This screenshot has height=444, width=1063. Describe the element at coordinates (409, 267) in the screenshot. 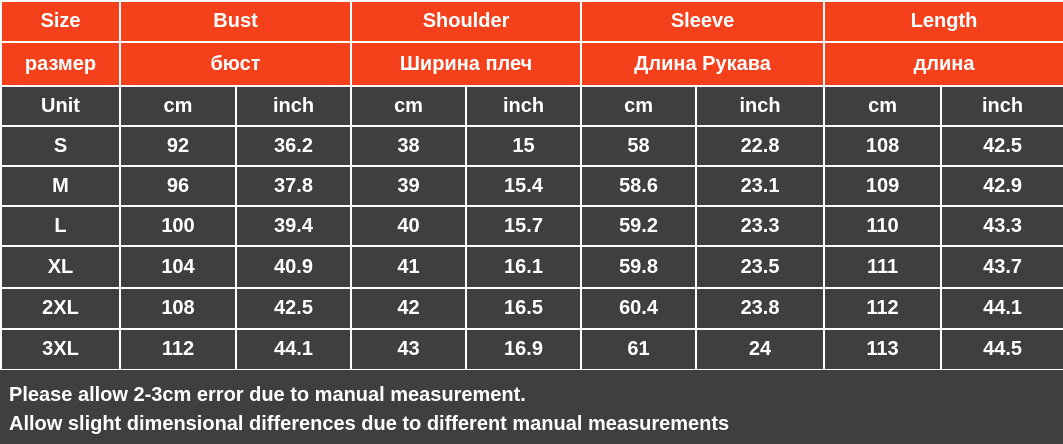

I see `table-cell: 41` at that location.